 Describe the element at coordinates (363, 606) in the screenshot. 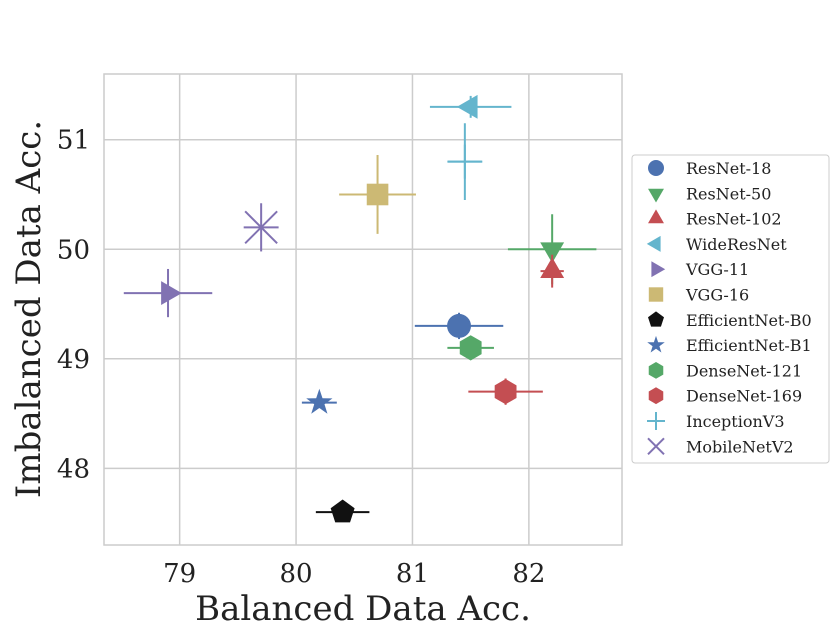

I see `x-axis-title: Balanced Data Acc.` at that location.